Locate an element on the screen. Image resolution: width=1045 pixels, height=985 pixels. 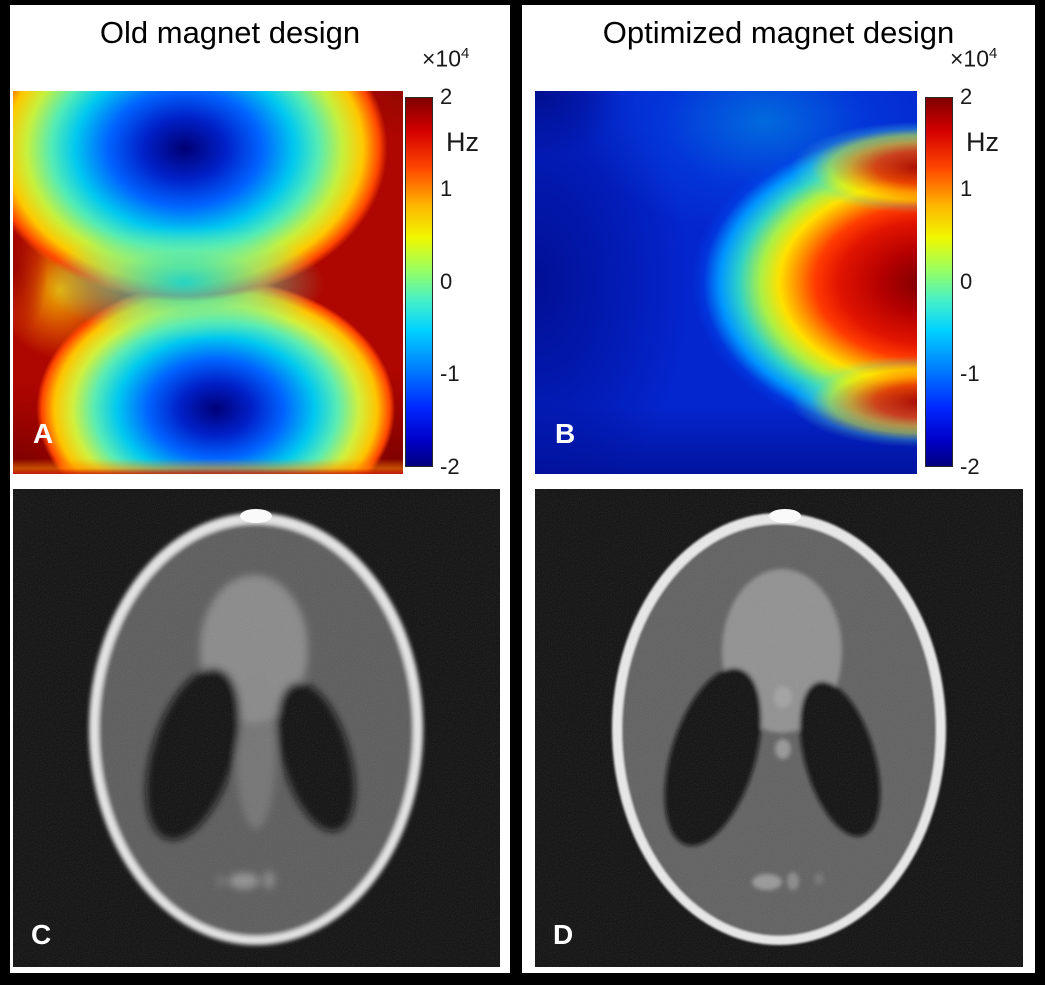
panel-letter-B: B is located at coordinates (565, 433).